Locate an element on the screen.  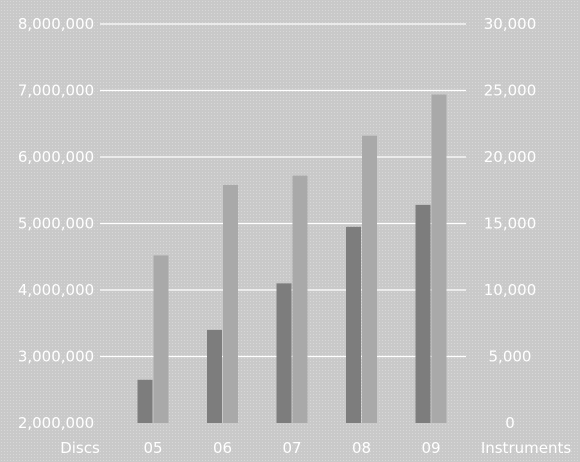
bar-09-instruments is located at coordinates (439, 259).